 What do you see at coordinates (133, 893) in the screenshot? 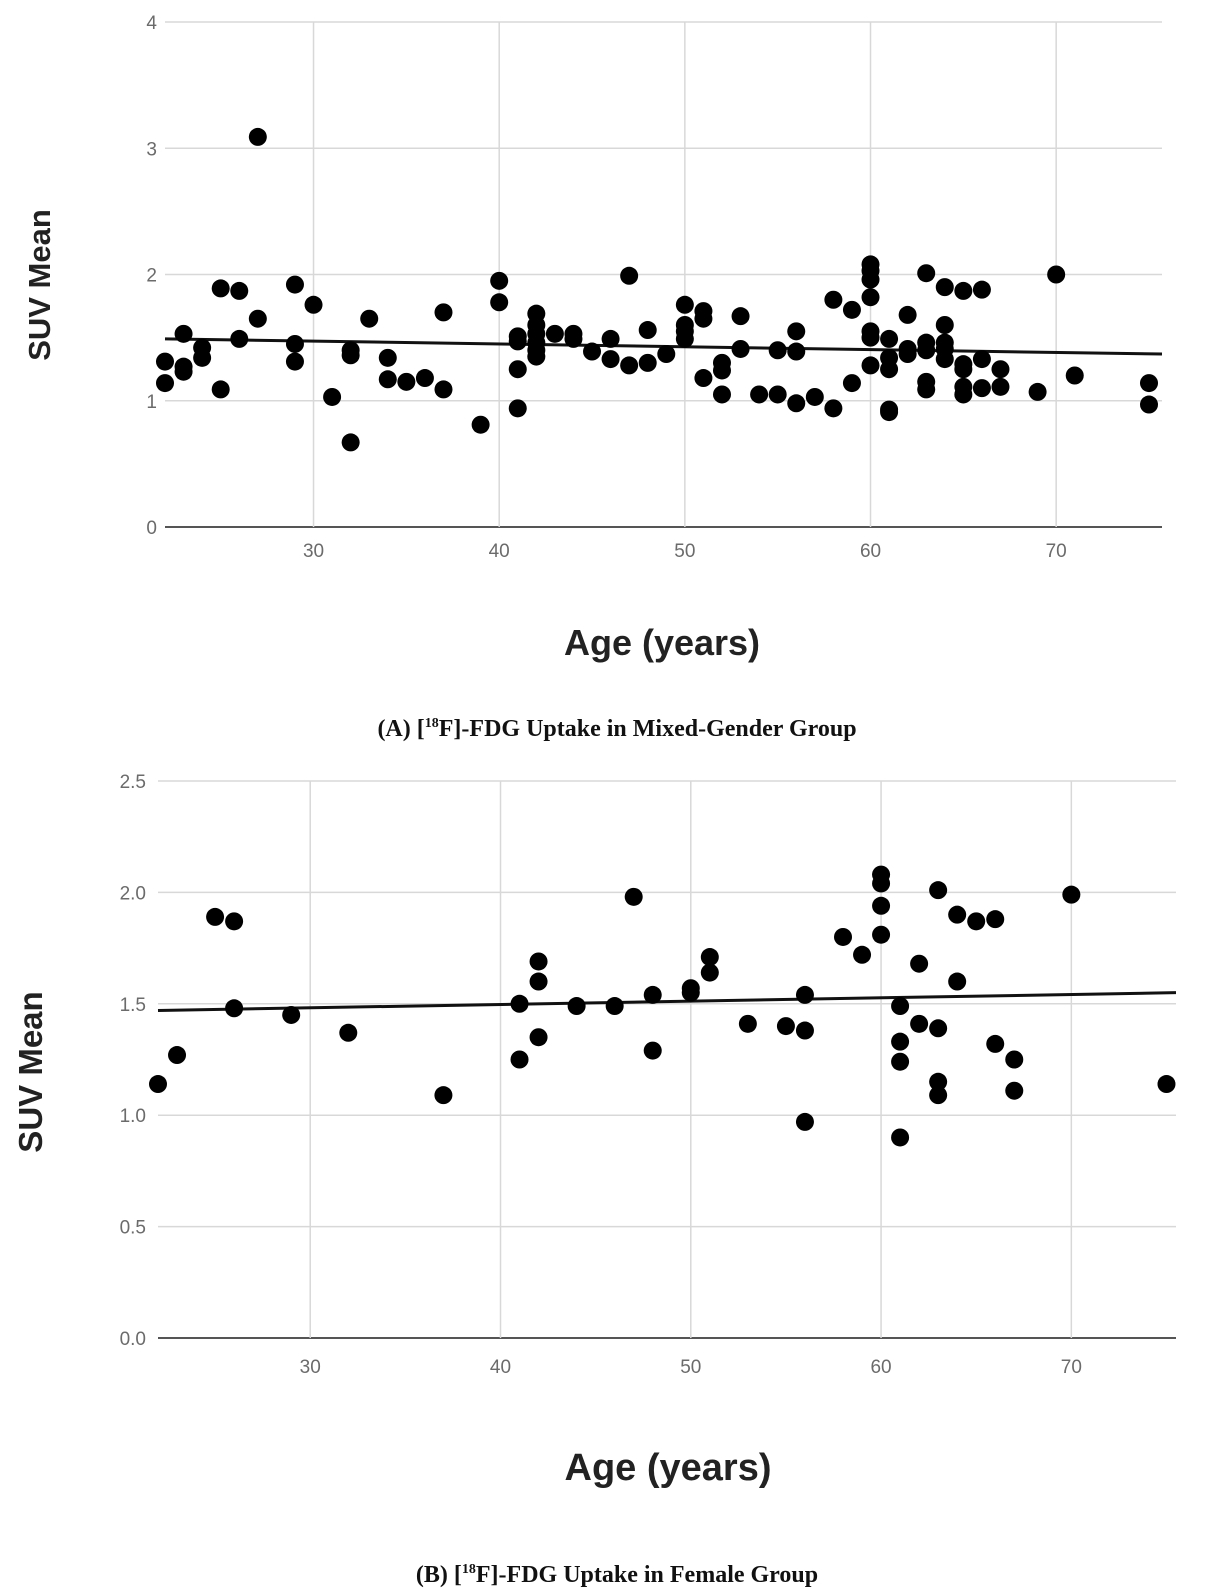
I see `y-tick-label: 2.0` at bounding box center [133, 893].